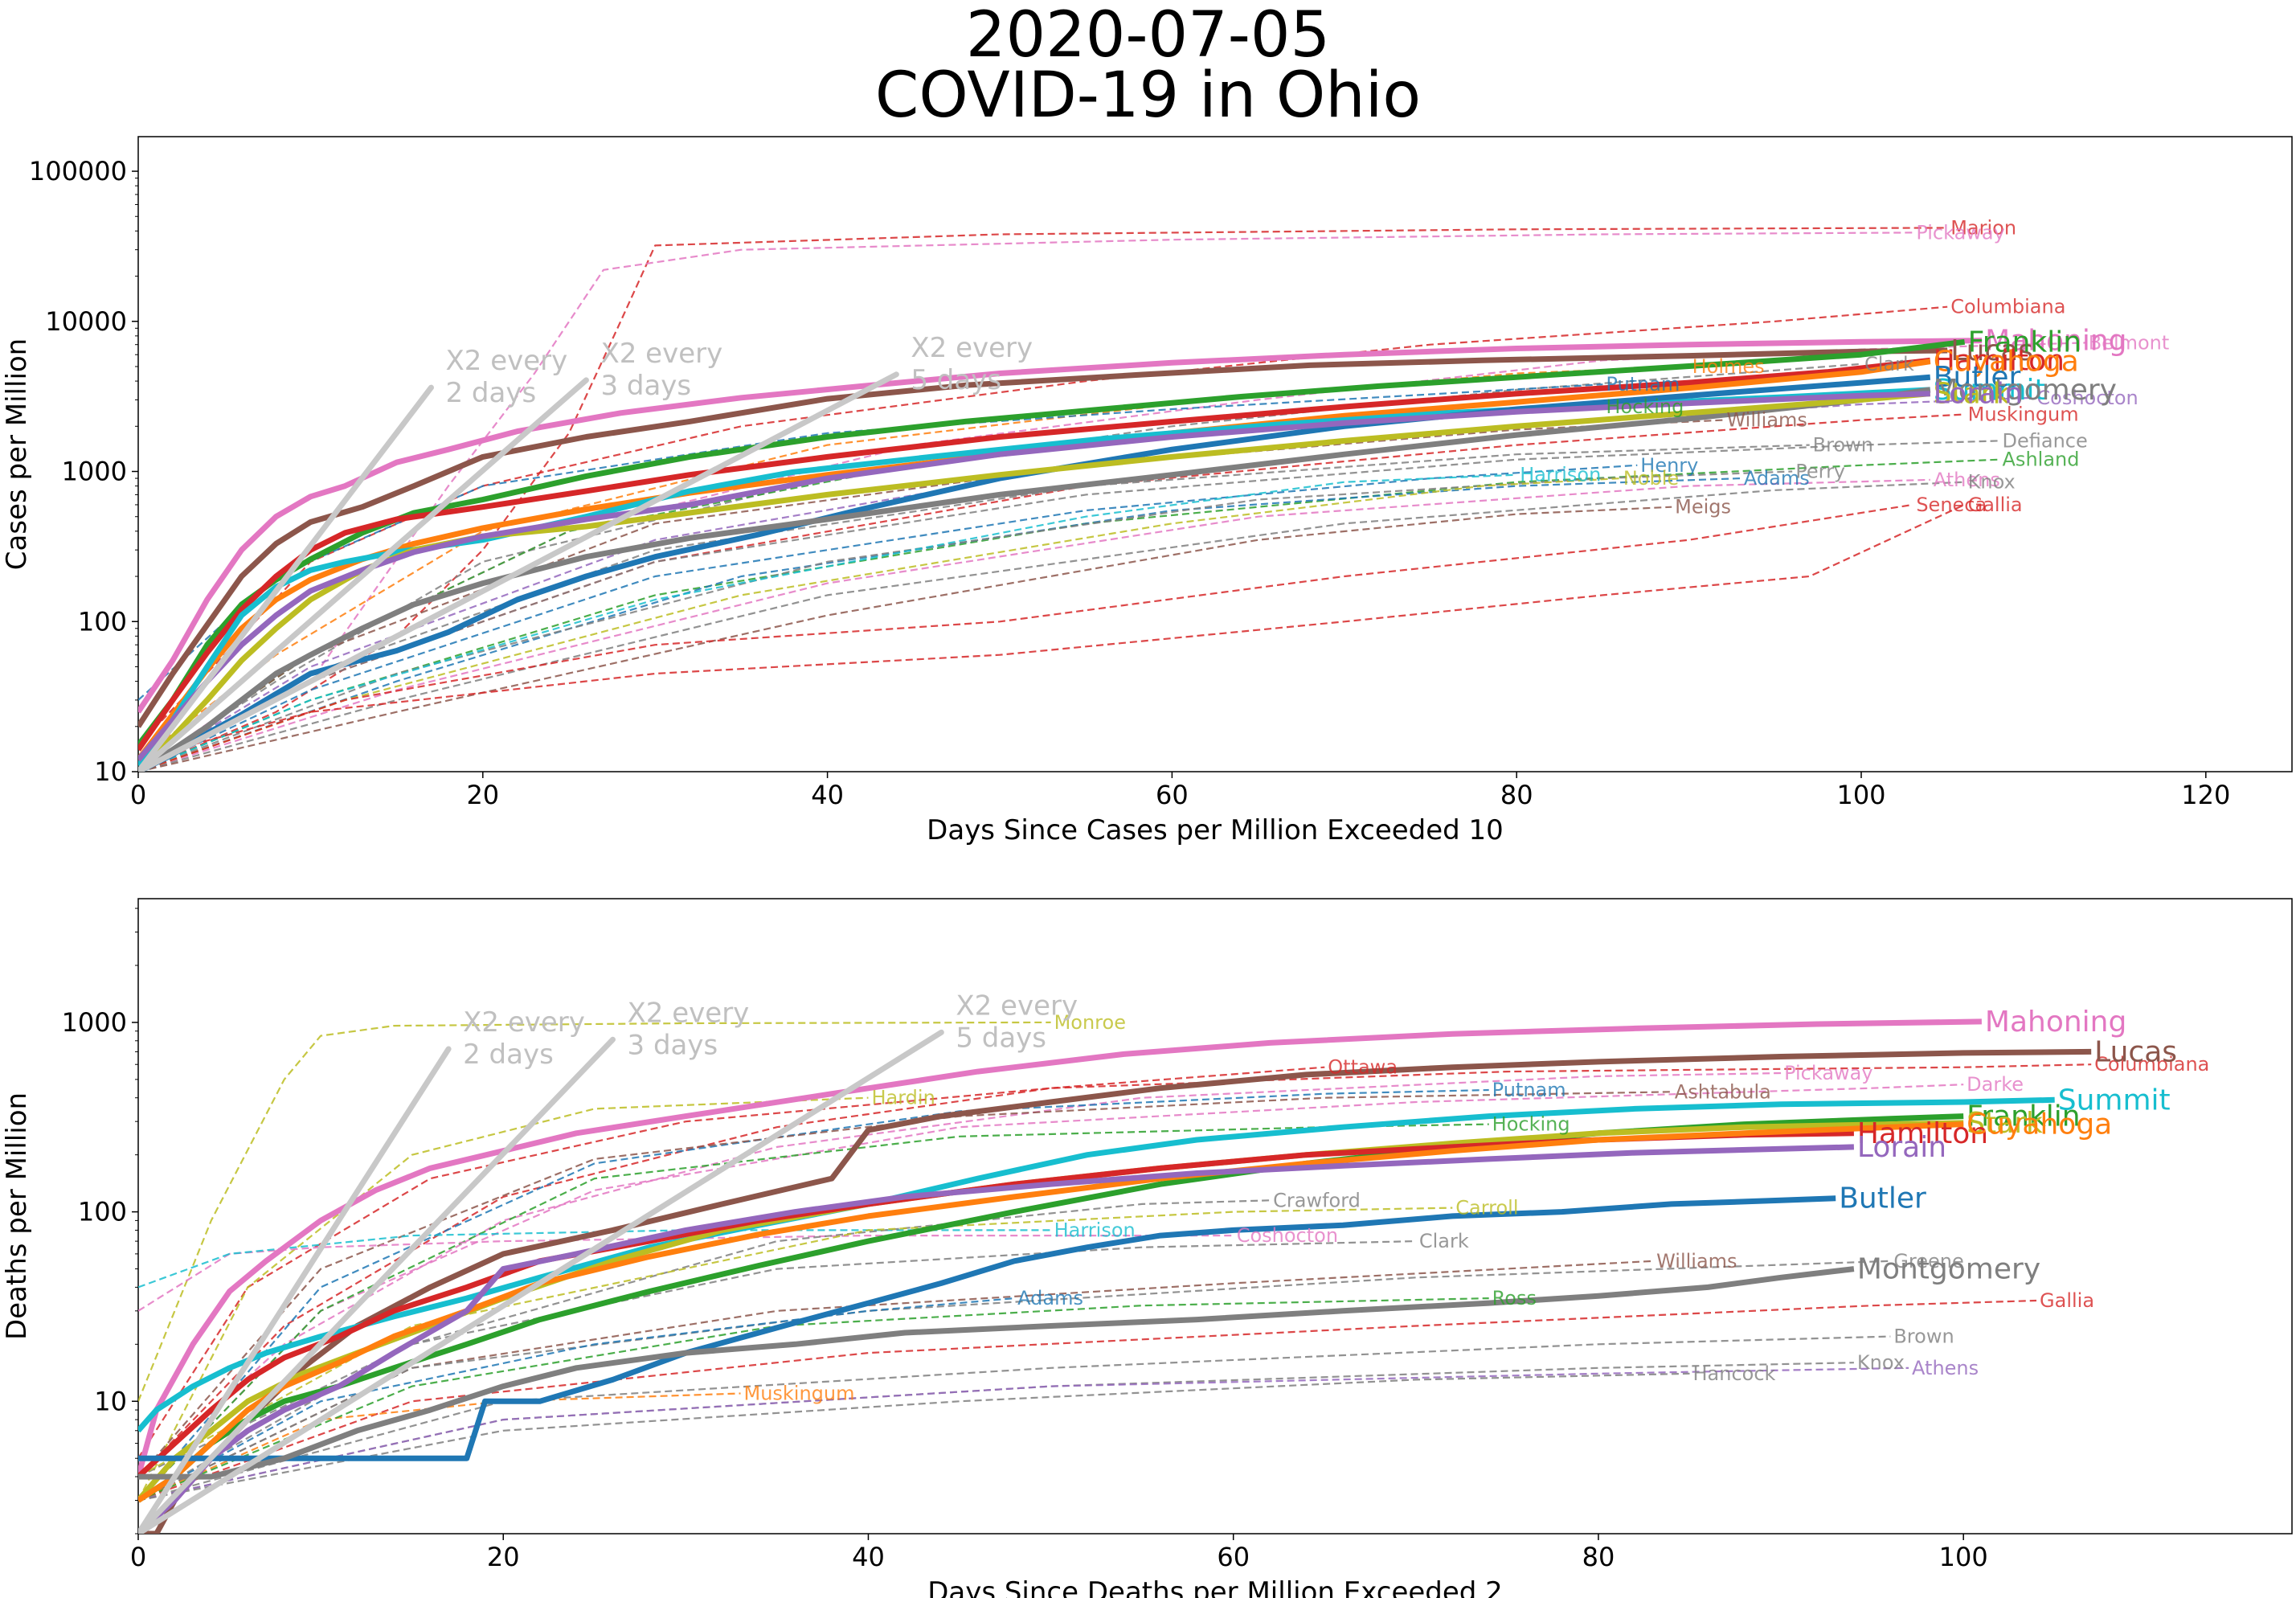 This screenshot has height=1598, width=2296. Describe the element at coordinates (1215, 1587) in the screenshot. I see `x-axis-label: Days Since Deaths per Million Exceeded 2` at that location.